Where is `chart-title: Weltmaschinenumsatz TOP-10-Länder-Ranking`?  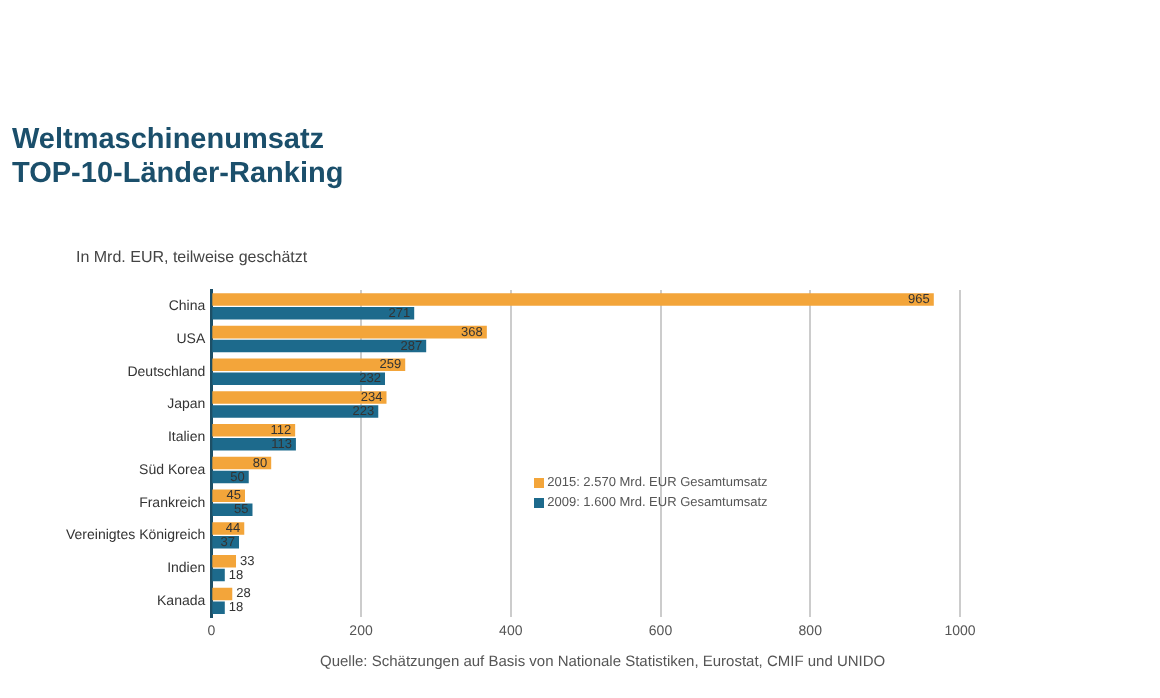
chart-title: Weltmaschinenumsatz TOP-10-Länder-Ranking is located at coordinates (178, 158).